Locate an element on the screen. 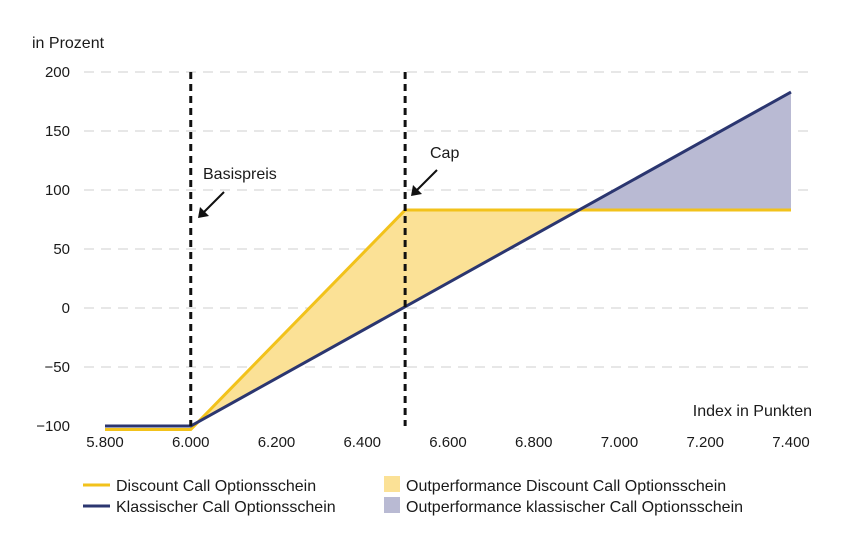 The height and width of the screenshot is (542, 841). y-tick-label: 200 is located at coordinates (57, 72).